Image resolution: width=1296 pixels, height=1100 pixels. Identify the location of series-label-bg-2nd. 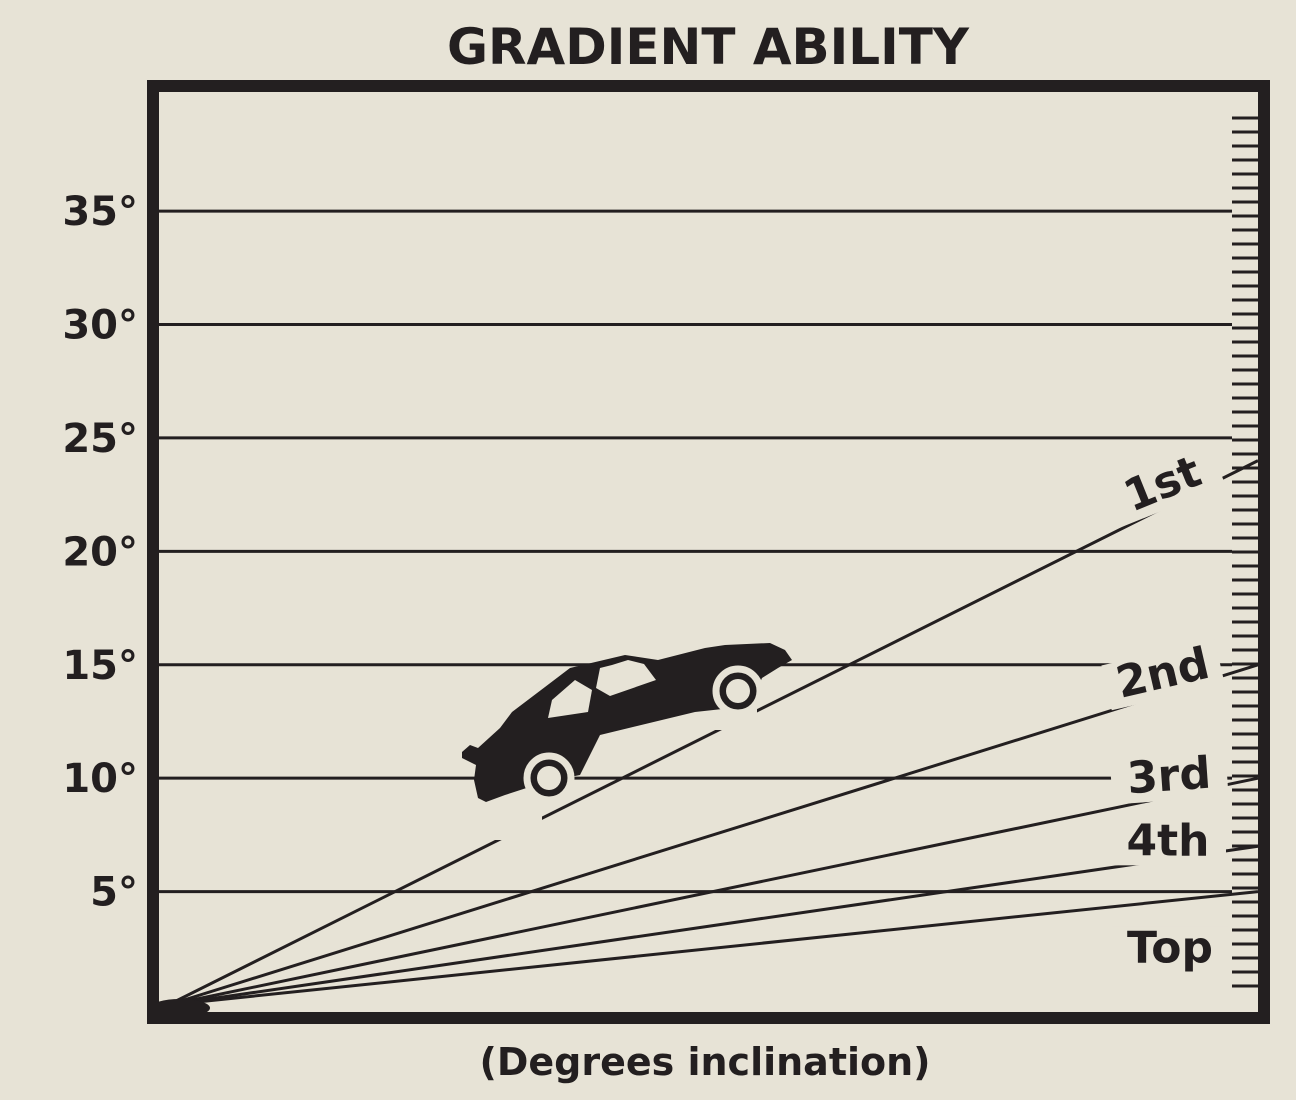
(1163, 675).